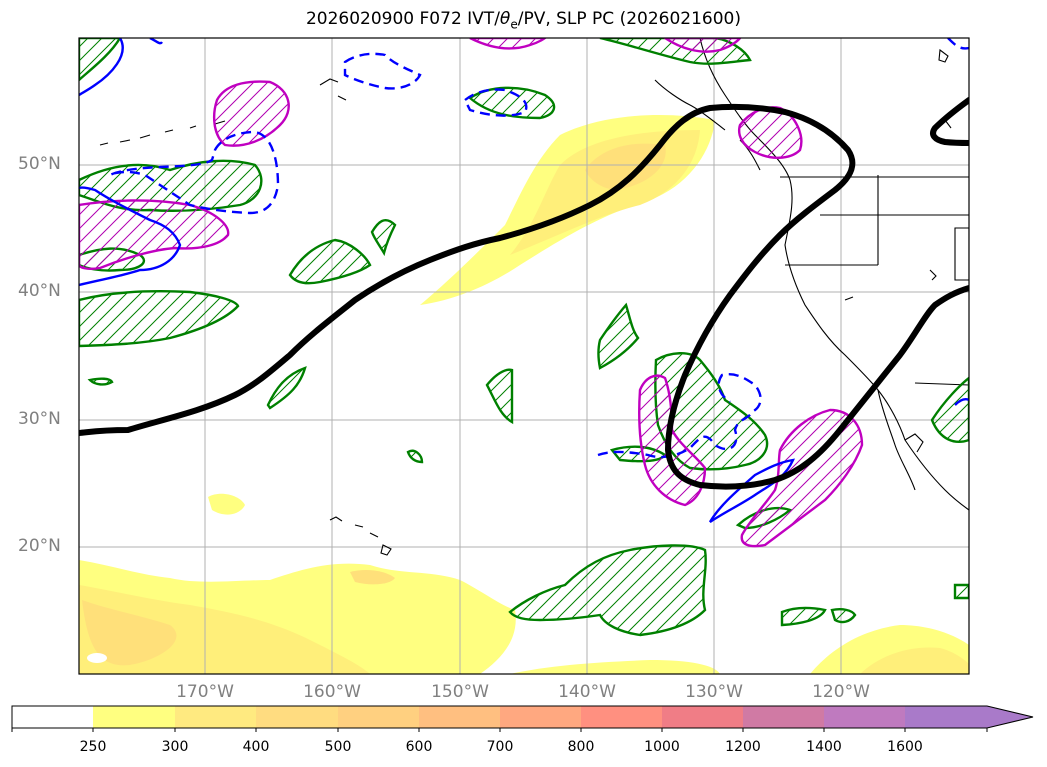  Describe the element at coordinates (500, 747) in the screenshot. I see `colorbar-label: 700` at that location.